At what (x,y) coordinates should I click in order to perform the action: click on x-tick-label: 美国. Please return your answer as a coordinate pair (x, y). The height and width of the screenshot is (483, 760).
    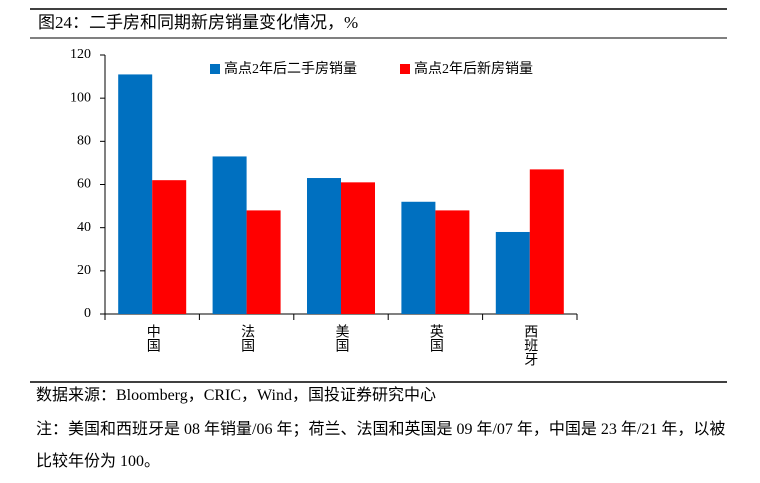
    Looking at the image, I should click on (342, 338).